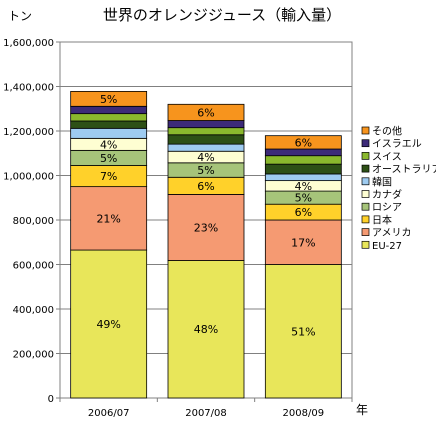  I want to click on data-label: 48%, so click(206, 329).